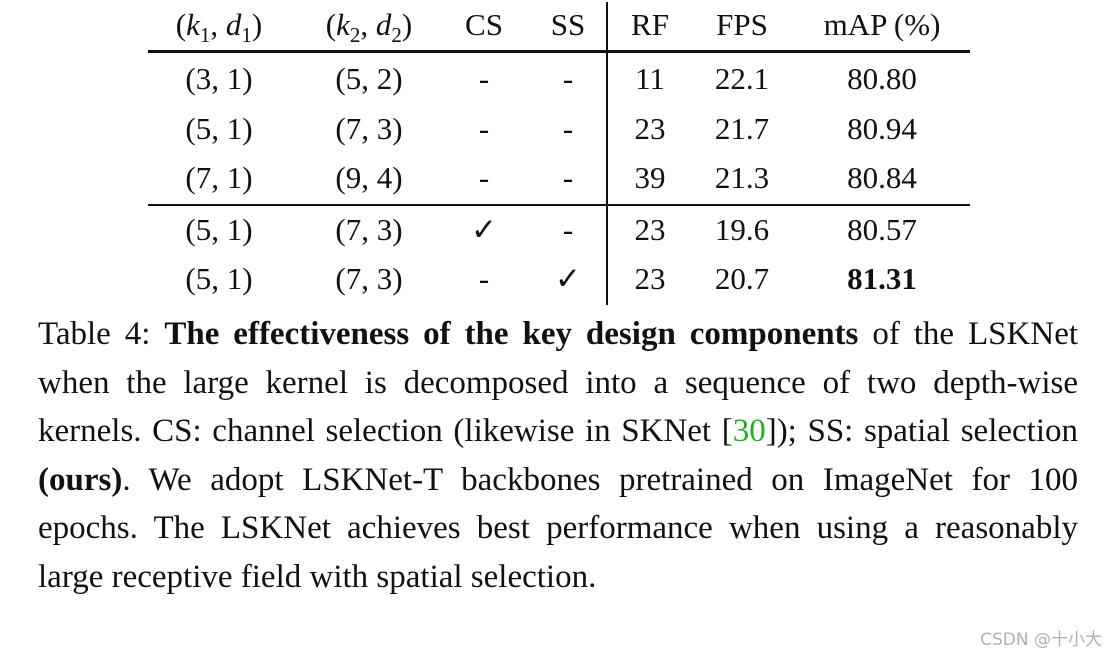 This screenshot has width=1110, height=656. What do you see at coordinates (650, 24) in the screenshot?
I see `header-rf: RF` at bounding box center [650, 24].